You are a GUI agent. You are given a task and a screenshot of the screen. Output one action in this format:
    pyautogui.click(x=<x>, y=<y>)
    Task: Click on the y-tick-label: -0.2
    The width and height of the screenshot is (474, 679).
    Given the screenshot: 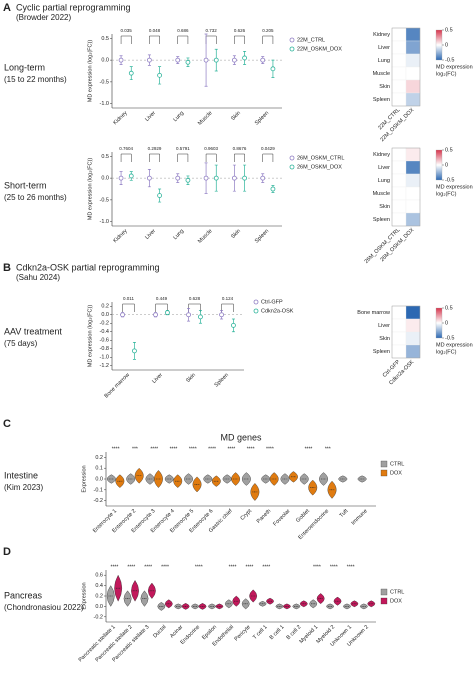 What is the action you would take?
    pyautogui.click(x=98, y=501)
    